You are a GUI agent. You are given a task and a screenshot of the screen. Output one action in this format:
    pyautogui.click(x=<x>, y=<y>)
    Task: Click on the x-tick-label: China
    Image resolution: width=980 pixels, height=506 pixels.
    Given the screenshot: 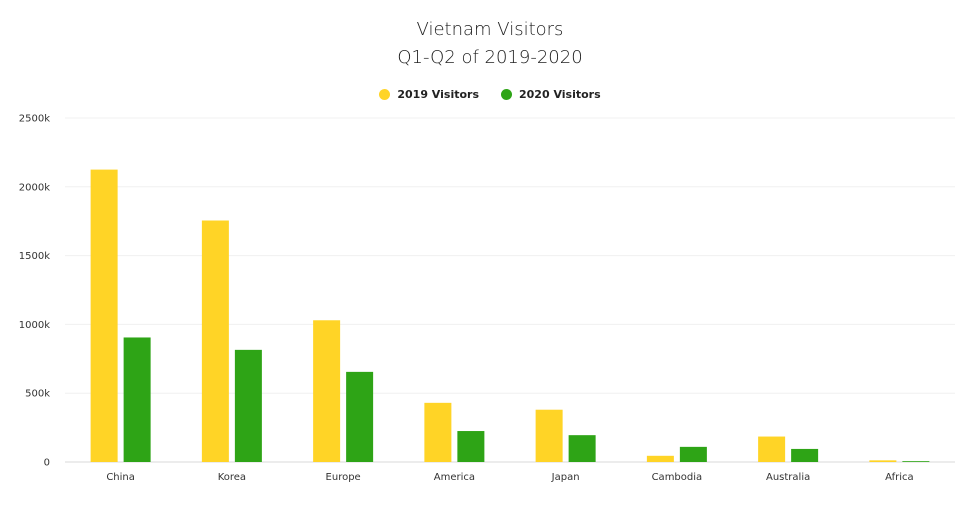 What is the action you would take?
    pyautogui.click(x=120, y=477)
    